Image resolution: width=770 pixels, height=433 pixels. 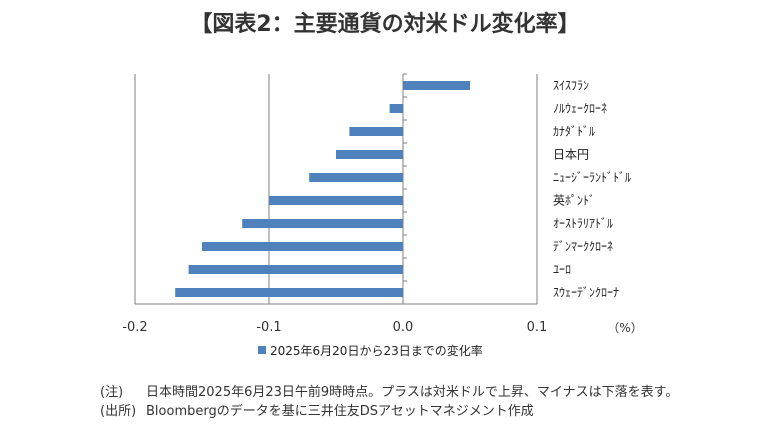 What do you see at coordinates (580, 109) in the screenshot?
I see `category-label-1: ﾉﾙｳｪｰｸﾛｰﾈ` at bounding box center [580, 109].